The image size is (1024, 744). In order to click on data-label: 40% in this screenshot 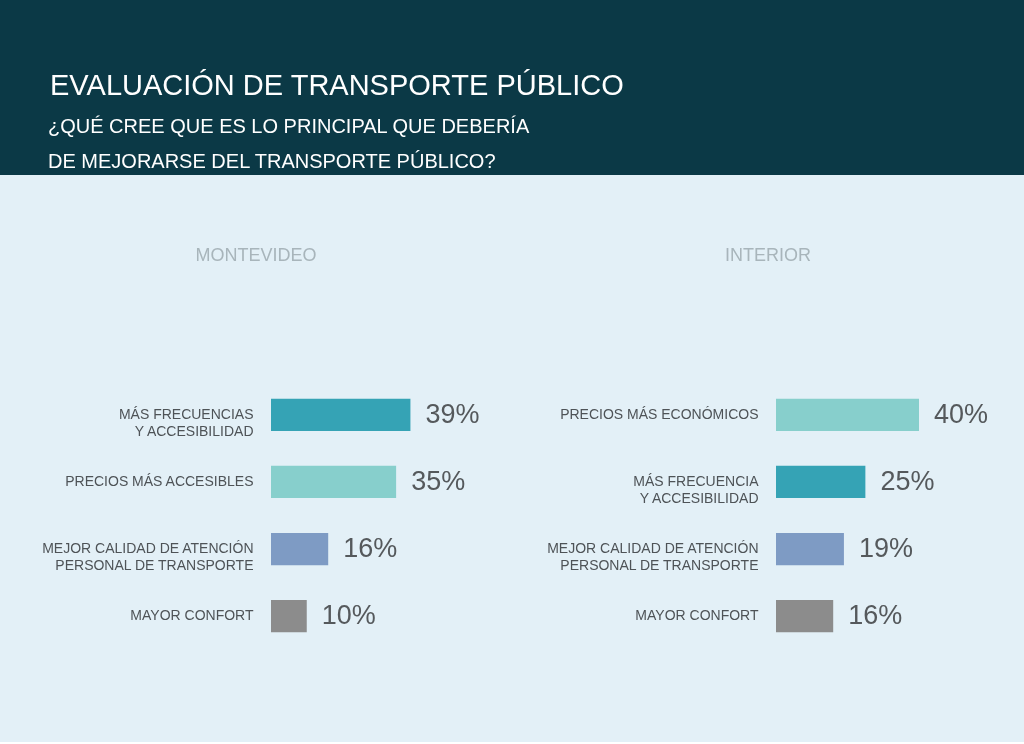, I will do `click(961, 413)`.